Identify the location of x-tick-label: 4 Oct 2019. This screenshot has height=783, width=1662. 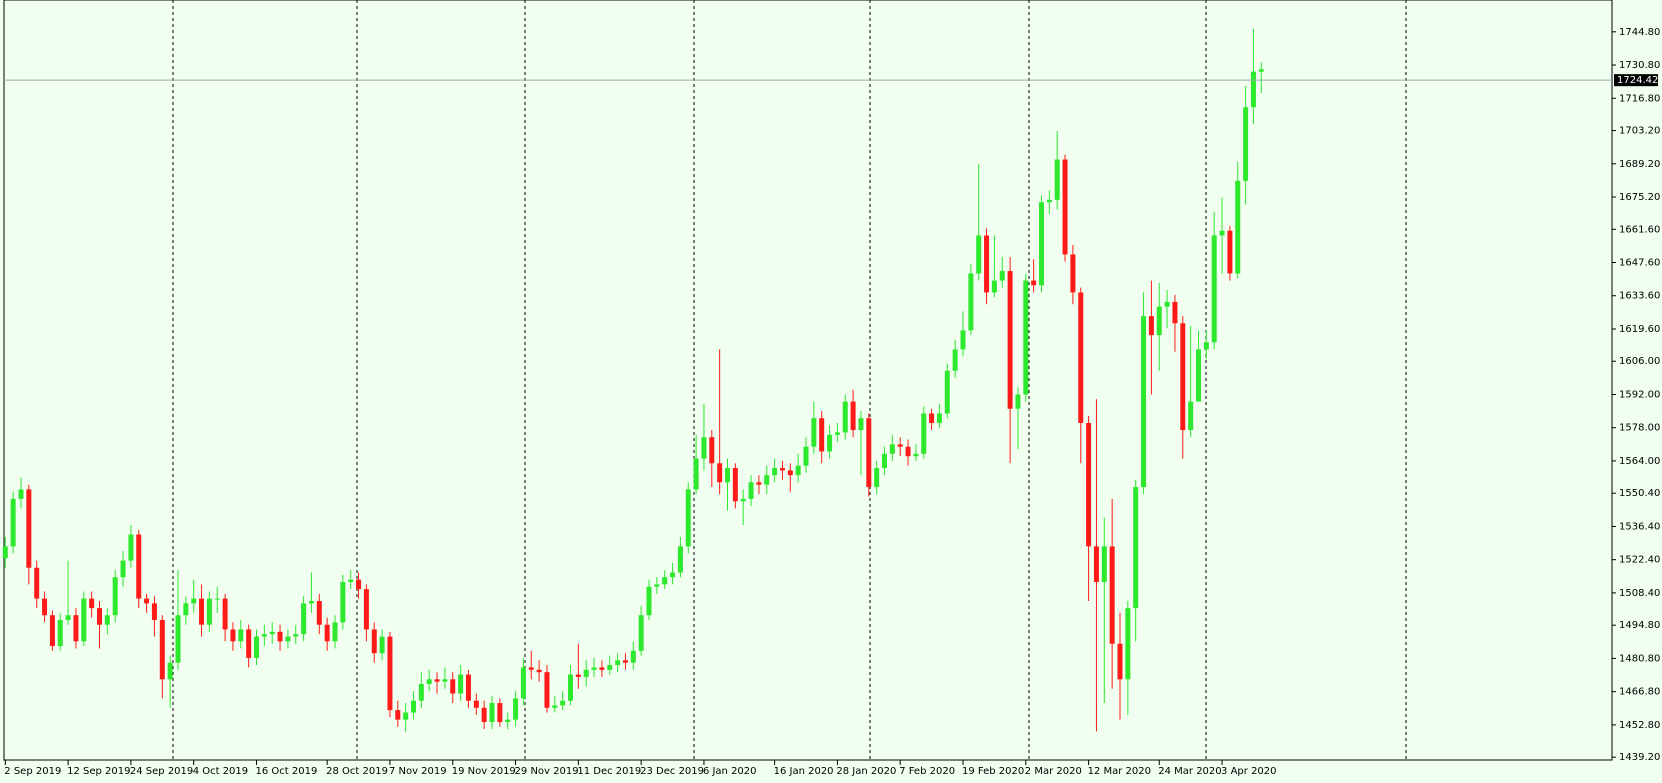
(220, 771).